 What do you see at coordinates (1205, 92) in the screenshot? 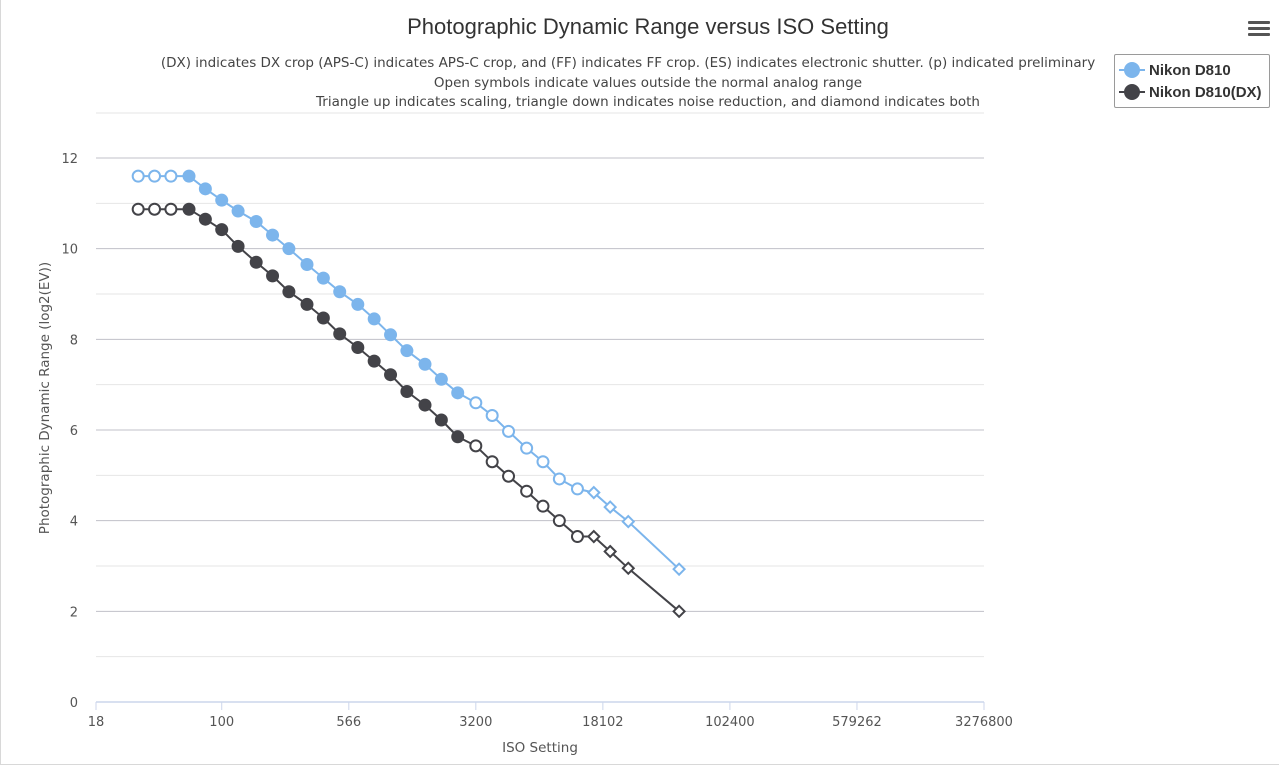
I see `legend-label: Nikon D810(DX)` at bounding box center [1205, 92].